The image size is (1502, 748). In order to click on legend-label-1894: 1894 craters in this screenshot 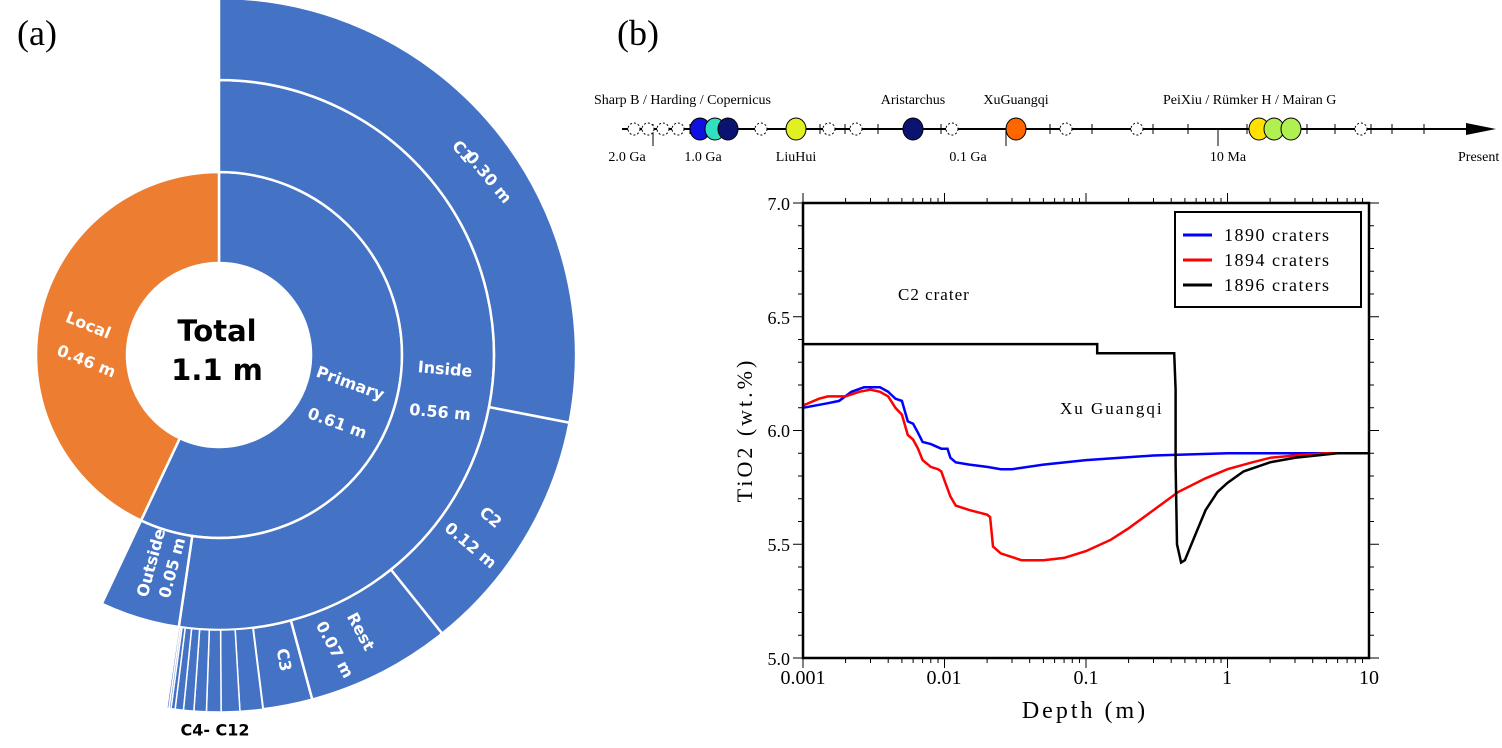, I will do `click(1277, 260)`.